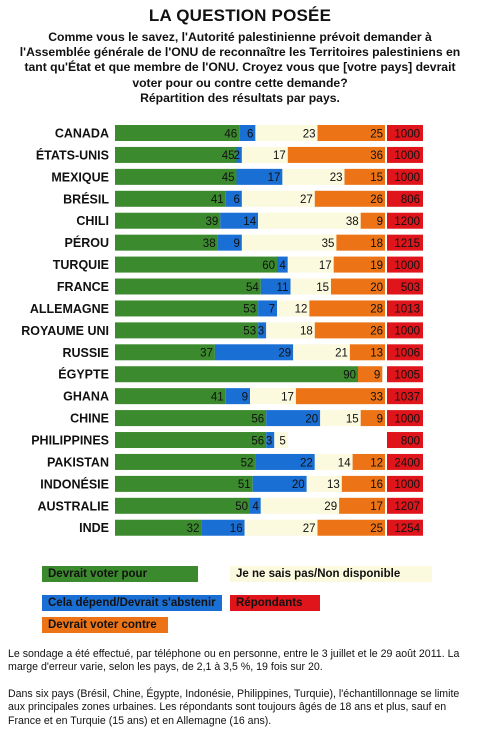 This screenshot has width=480, height=750. What do you see at coordinates (376, 266) in the screenshot?
I see `value-label-contre-turquie: 19` at bounding box center [376, 266].